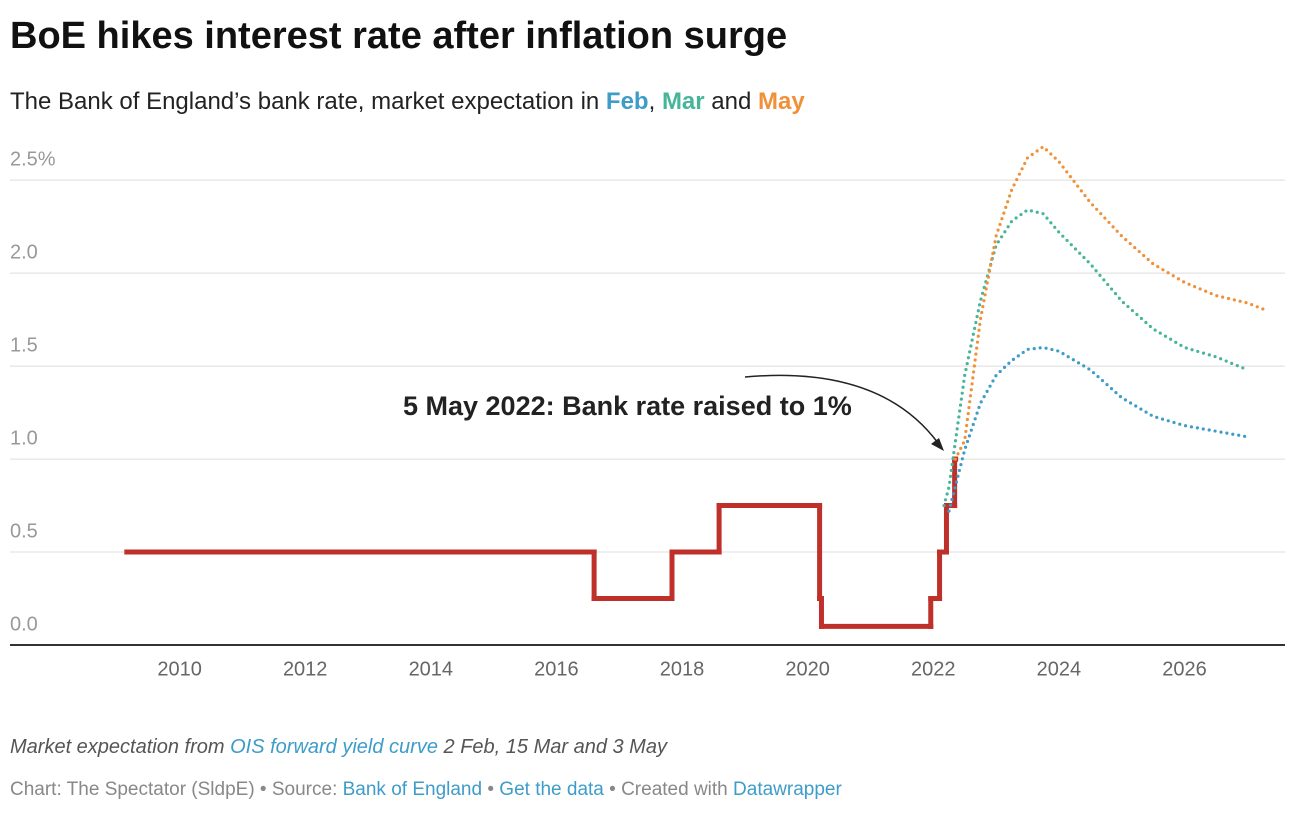 This screenshot has width=1316, height=824. I want to click on y-tick-label: 2.5%, so click(33, 159).